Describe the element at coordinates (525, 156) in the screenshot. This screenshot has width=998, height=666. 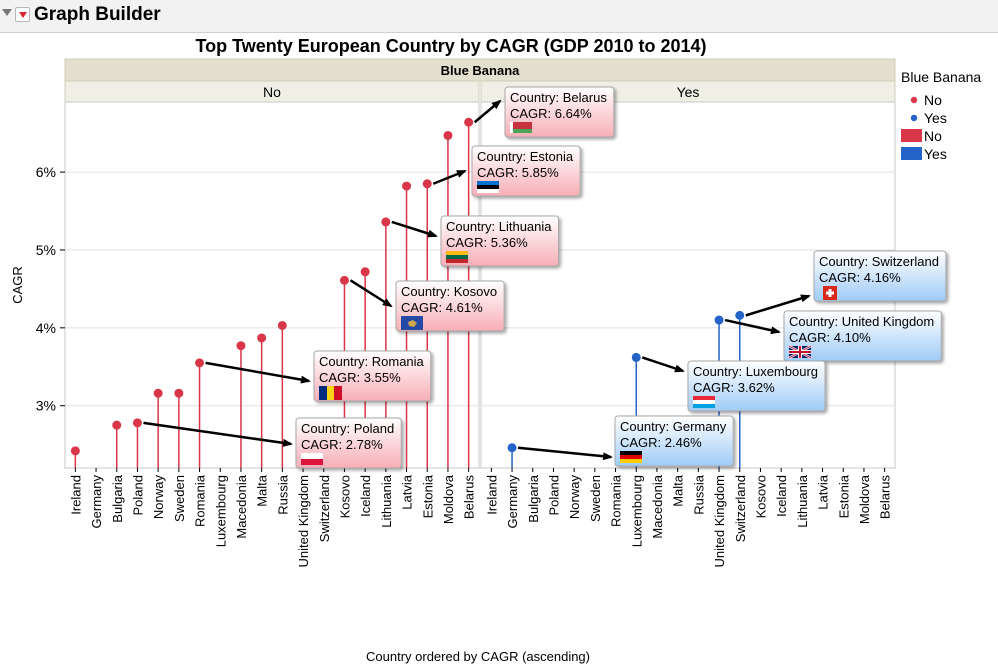
I see `annotation-country: Country: Estonia` at that location.